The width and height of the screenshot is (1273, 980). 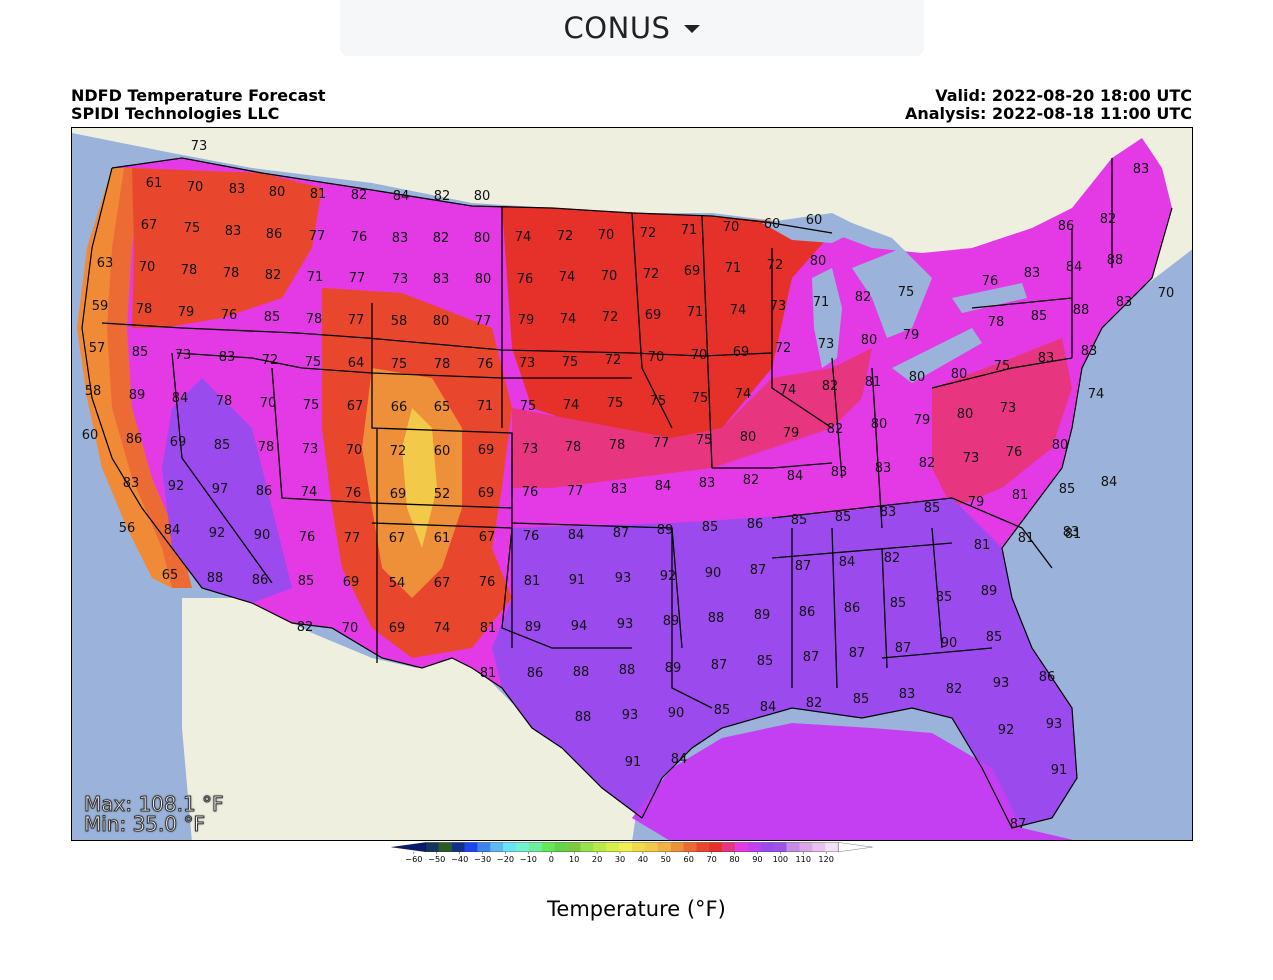 I want to click on temp-label: 93, so click(x=625, y=624).